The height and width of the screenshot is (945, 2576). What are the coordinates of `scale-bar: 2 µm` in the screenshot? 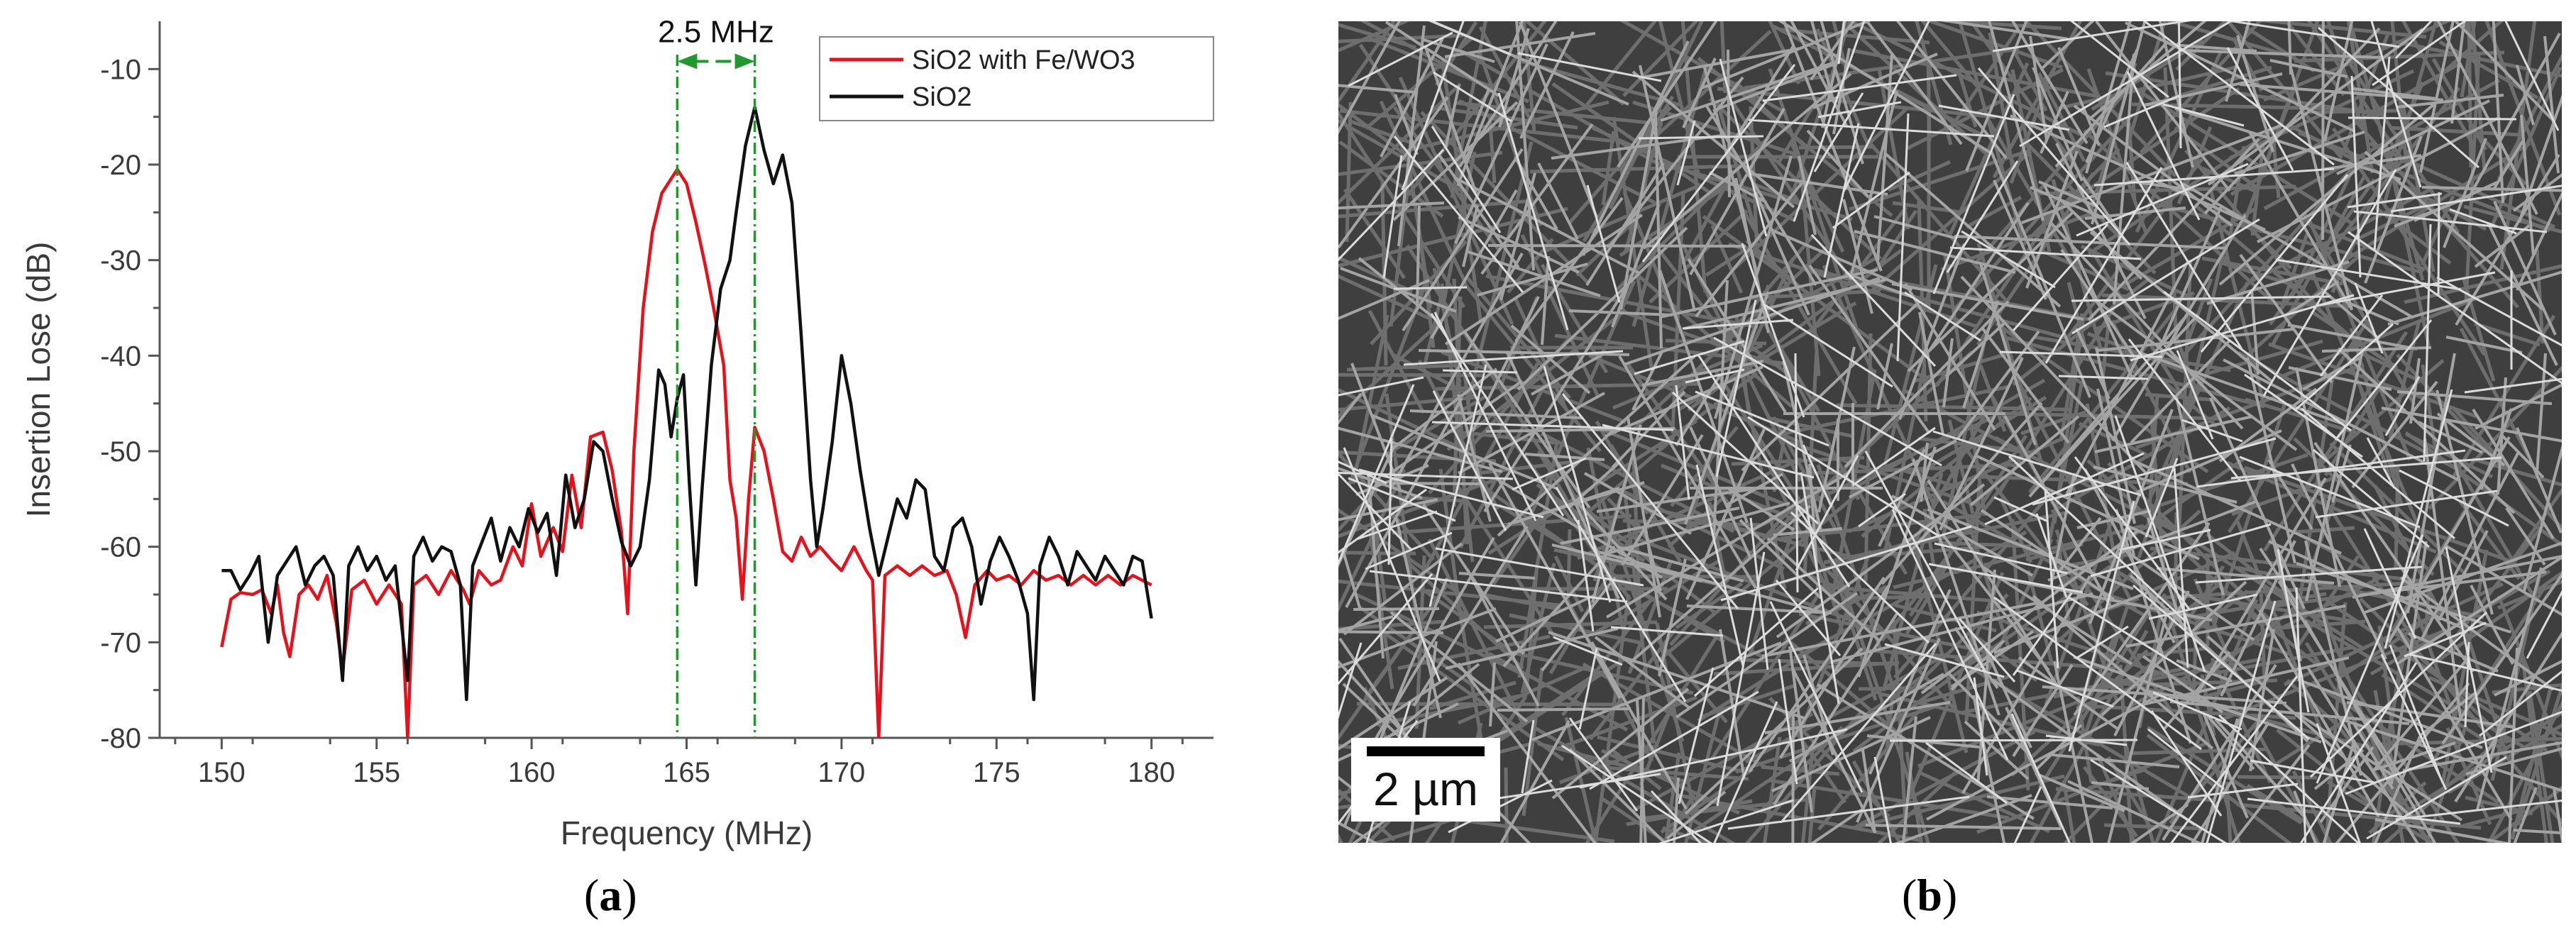 It's located at (1425, 780).